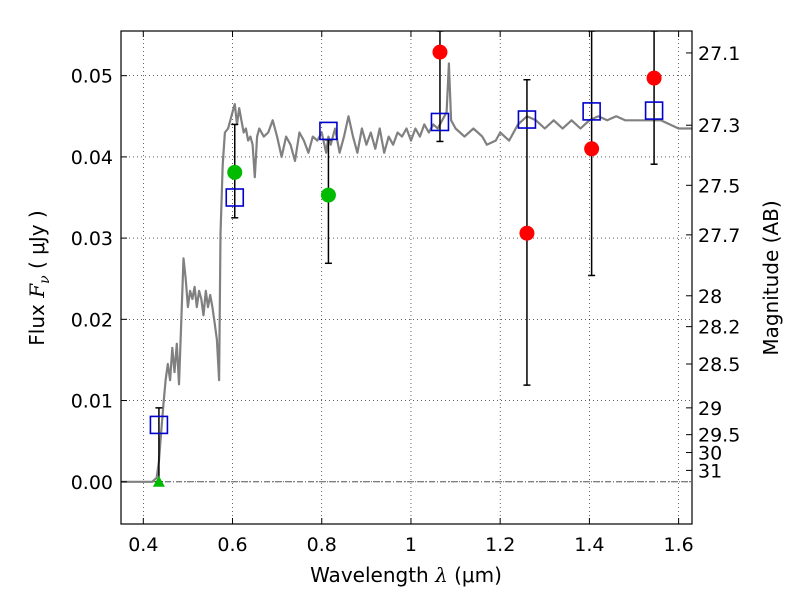  Describe the element at coordinates (500, 545) in the screenshot. I see `x-tick-label: 1.2` at that location.